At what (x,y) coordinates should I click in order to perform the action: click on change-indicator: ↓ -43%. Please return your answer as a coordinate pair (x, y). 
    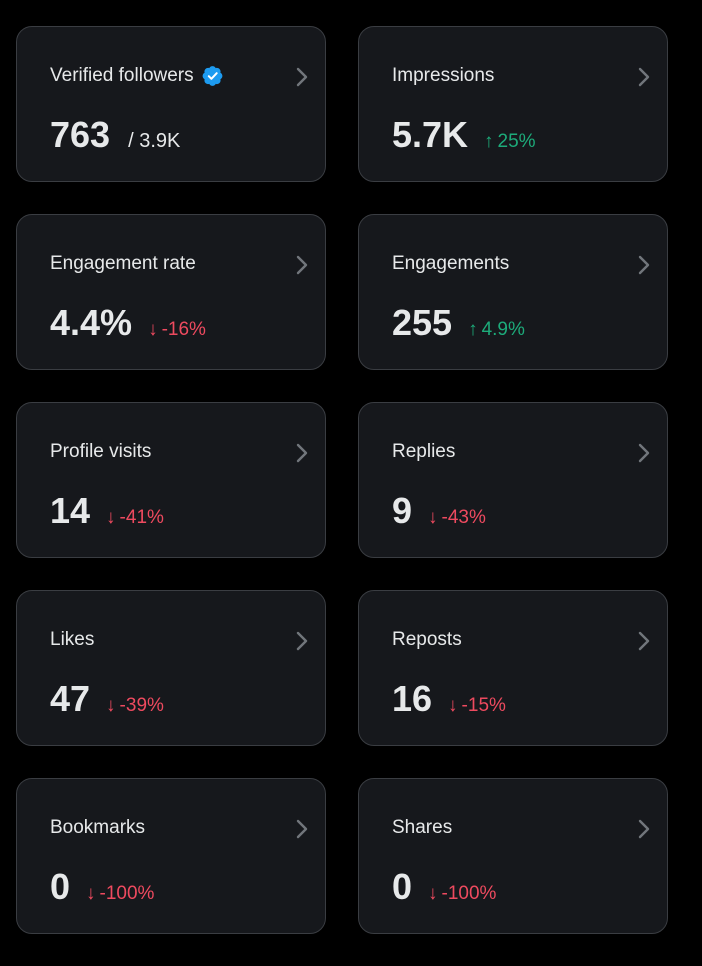
    Looking at the image, I should click on (457, 518).